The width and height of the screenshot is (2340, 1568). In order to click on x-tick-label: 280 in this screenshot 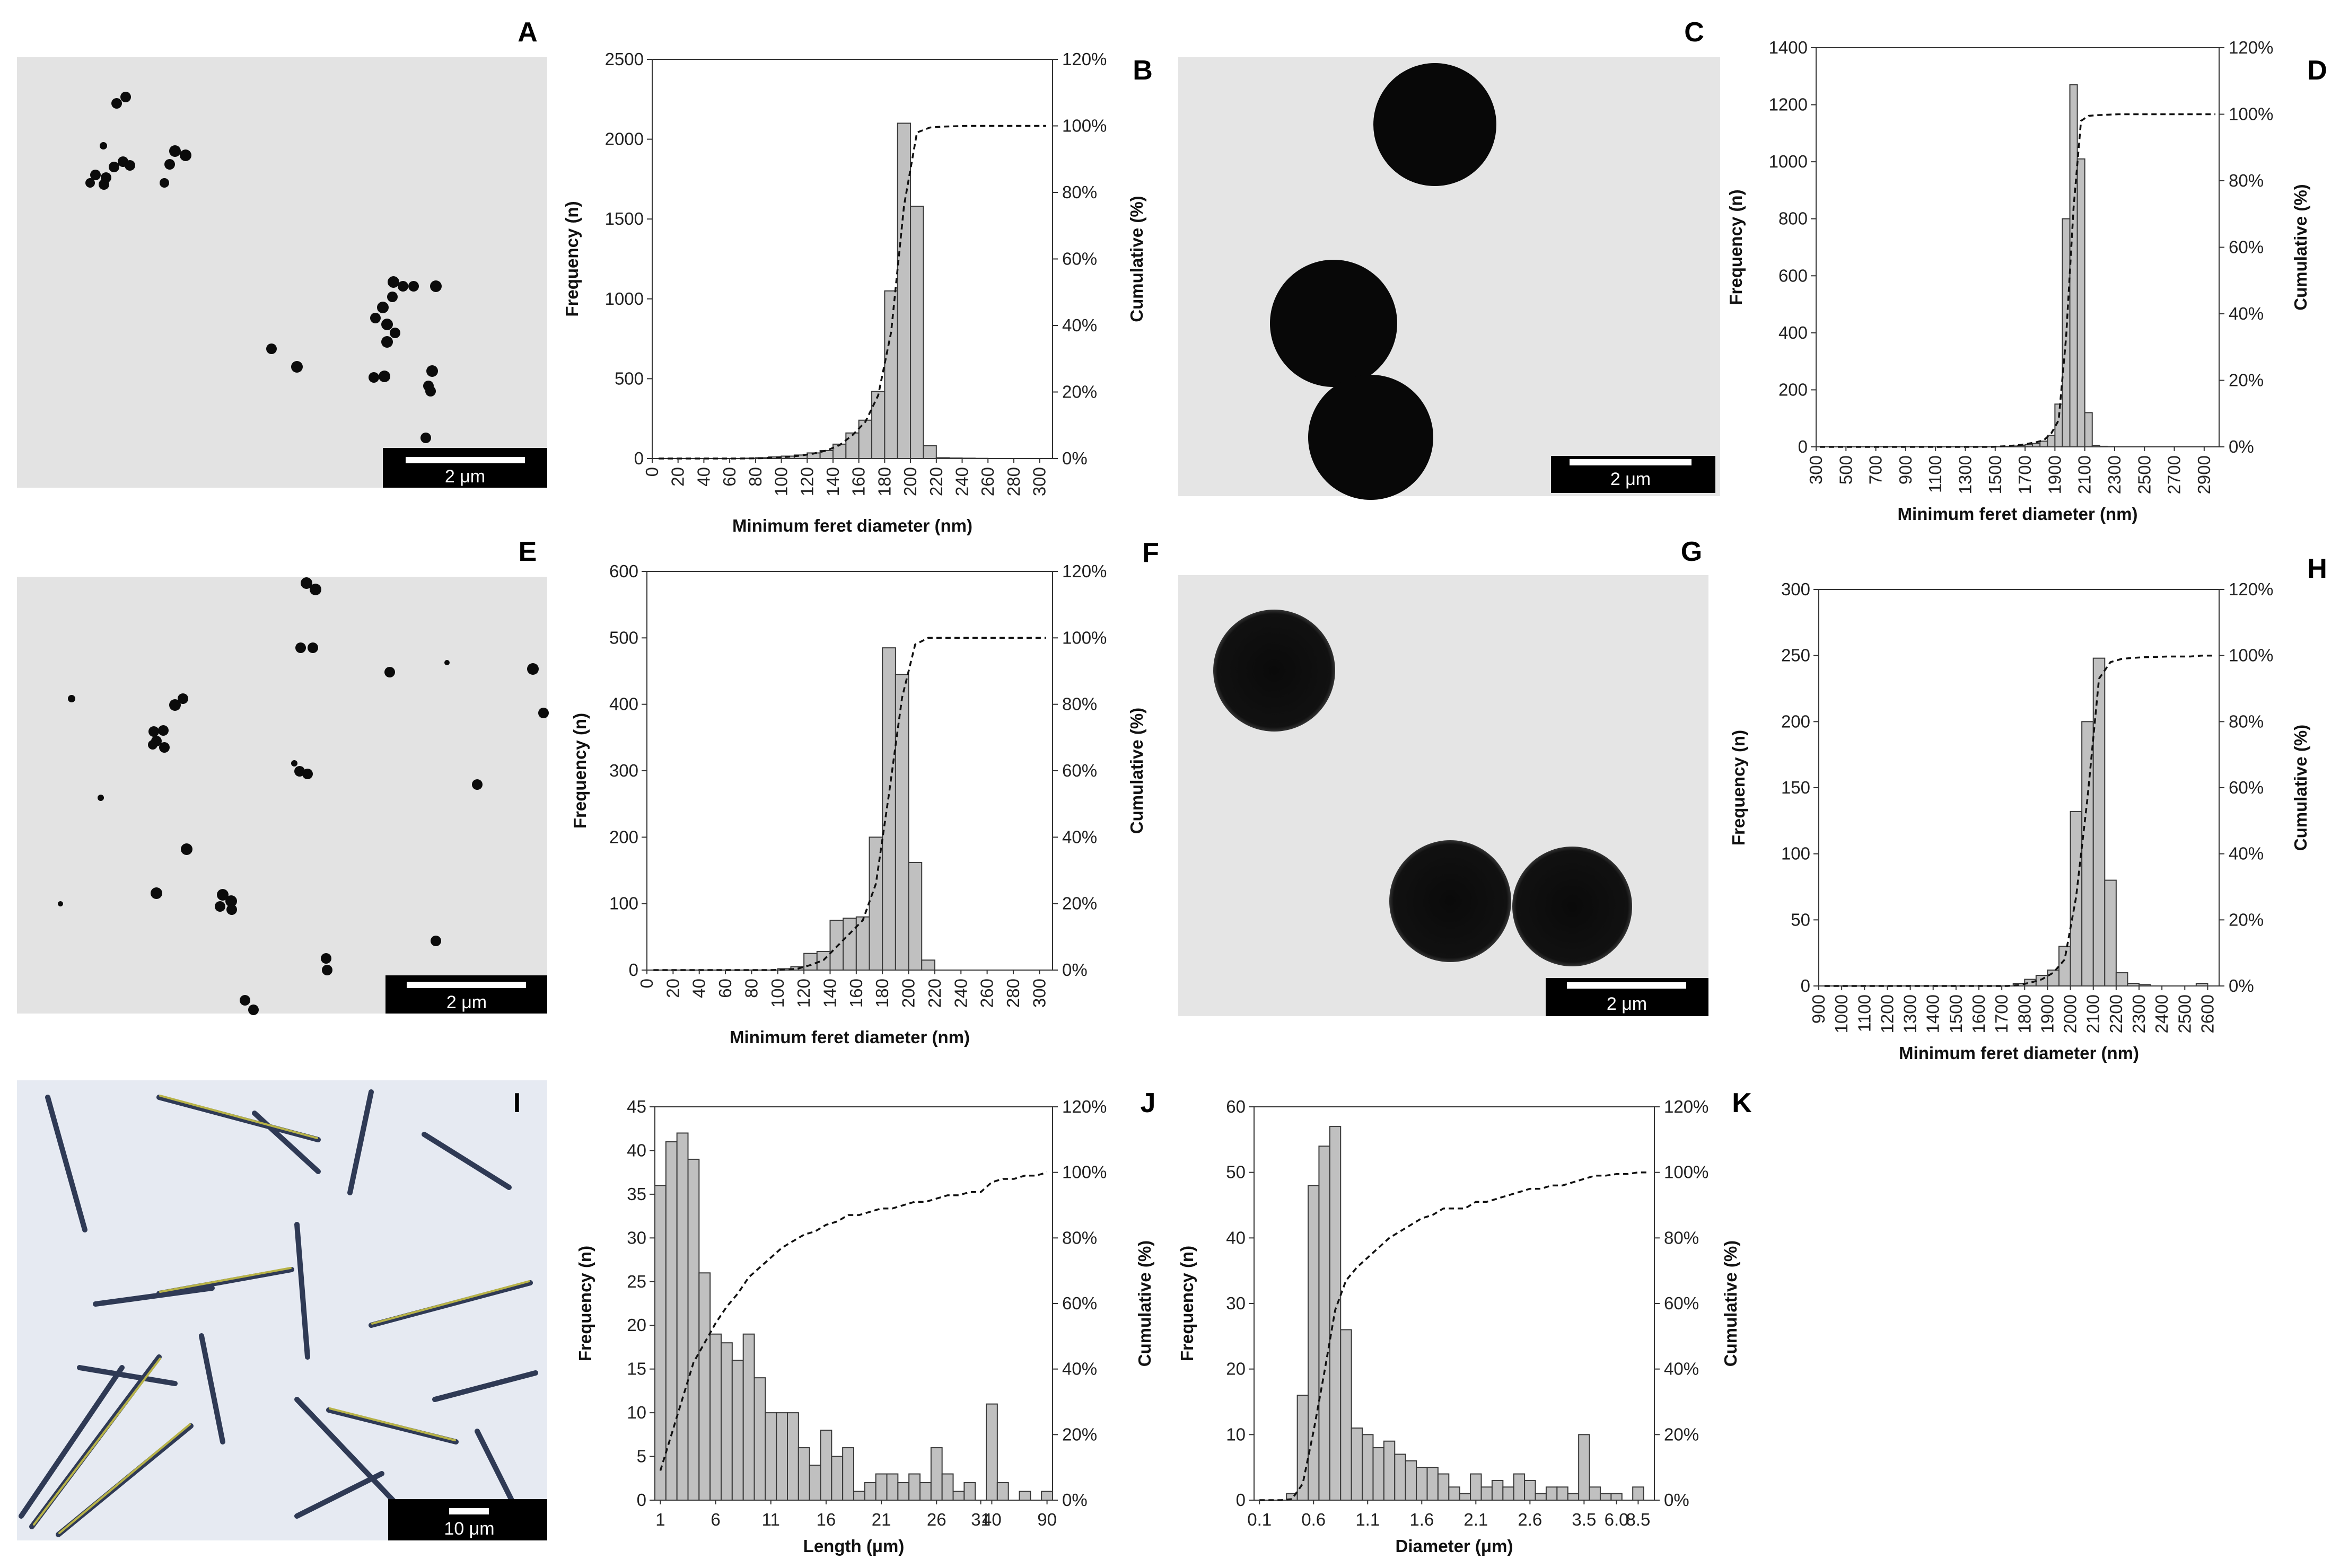, I will do `click(1014, 482)`.